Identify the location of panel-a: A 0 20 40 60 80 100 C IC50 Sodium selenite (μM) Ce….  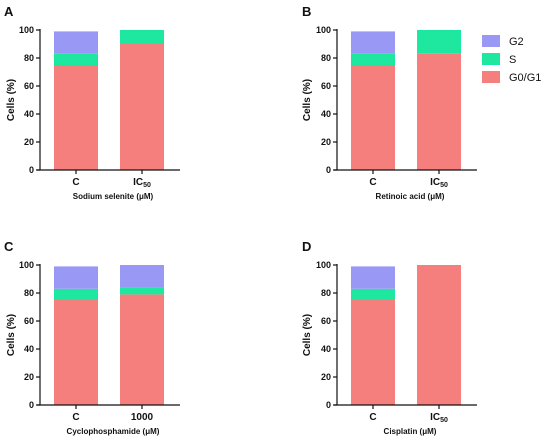
(92, 102).